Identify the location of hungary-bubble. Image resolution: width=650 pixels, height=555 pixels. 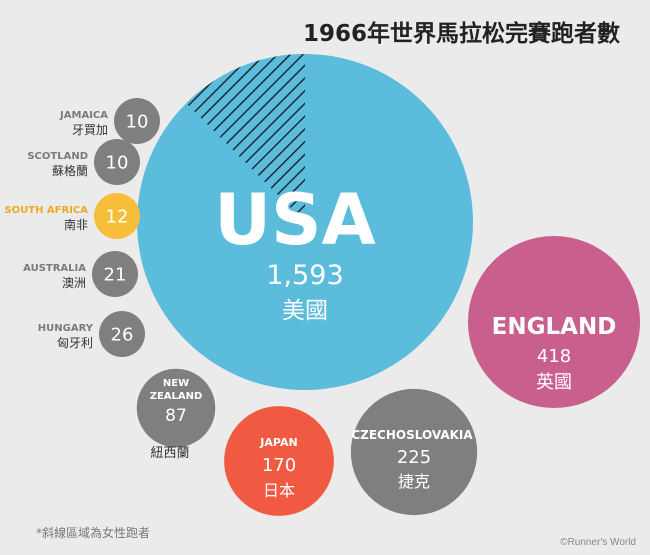
(122, 334).